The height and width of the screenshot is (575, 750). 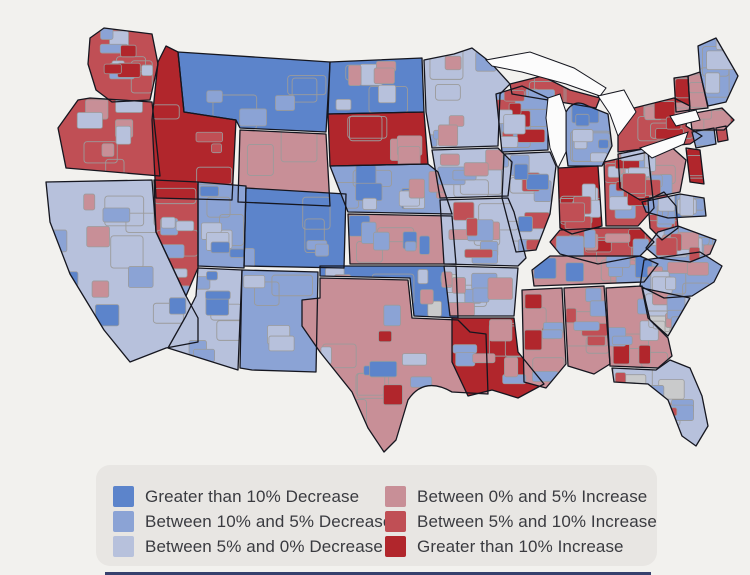 What do you see at coordinates (532, 496) in the screenshot?
I see `legend-label: Between 0% and 5% Increase` at bounding box center [532, 496].